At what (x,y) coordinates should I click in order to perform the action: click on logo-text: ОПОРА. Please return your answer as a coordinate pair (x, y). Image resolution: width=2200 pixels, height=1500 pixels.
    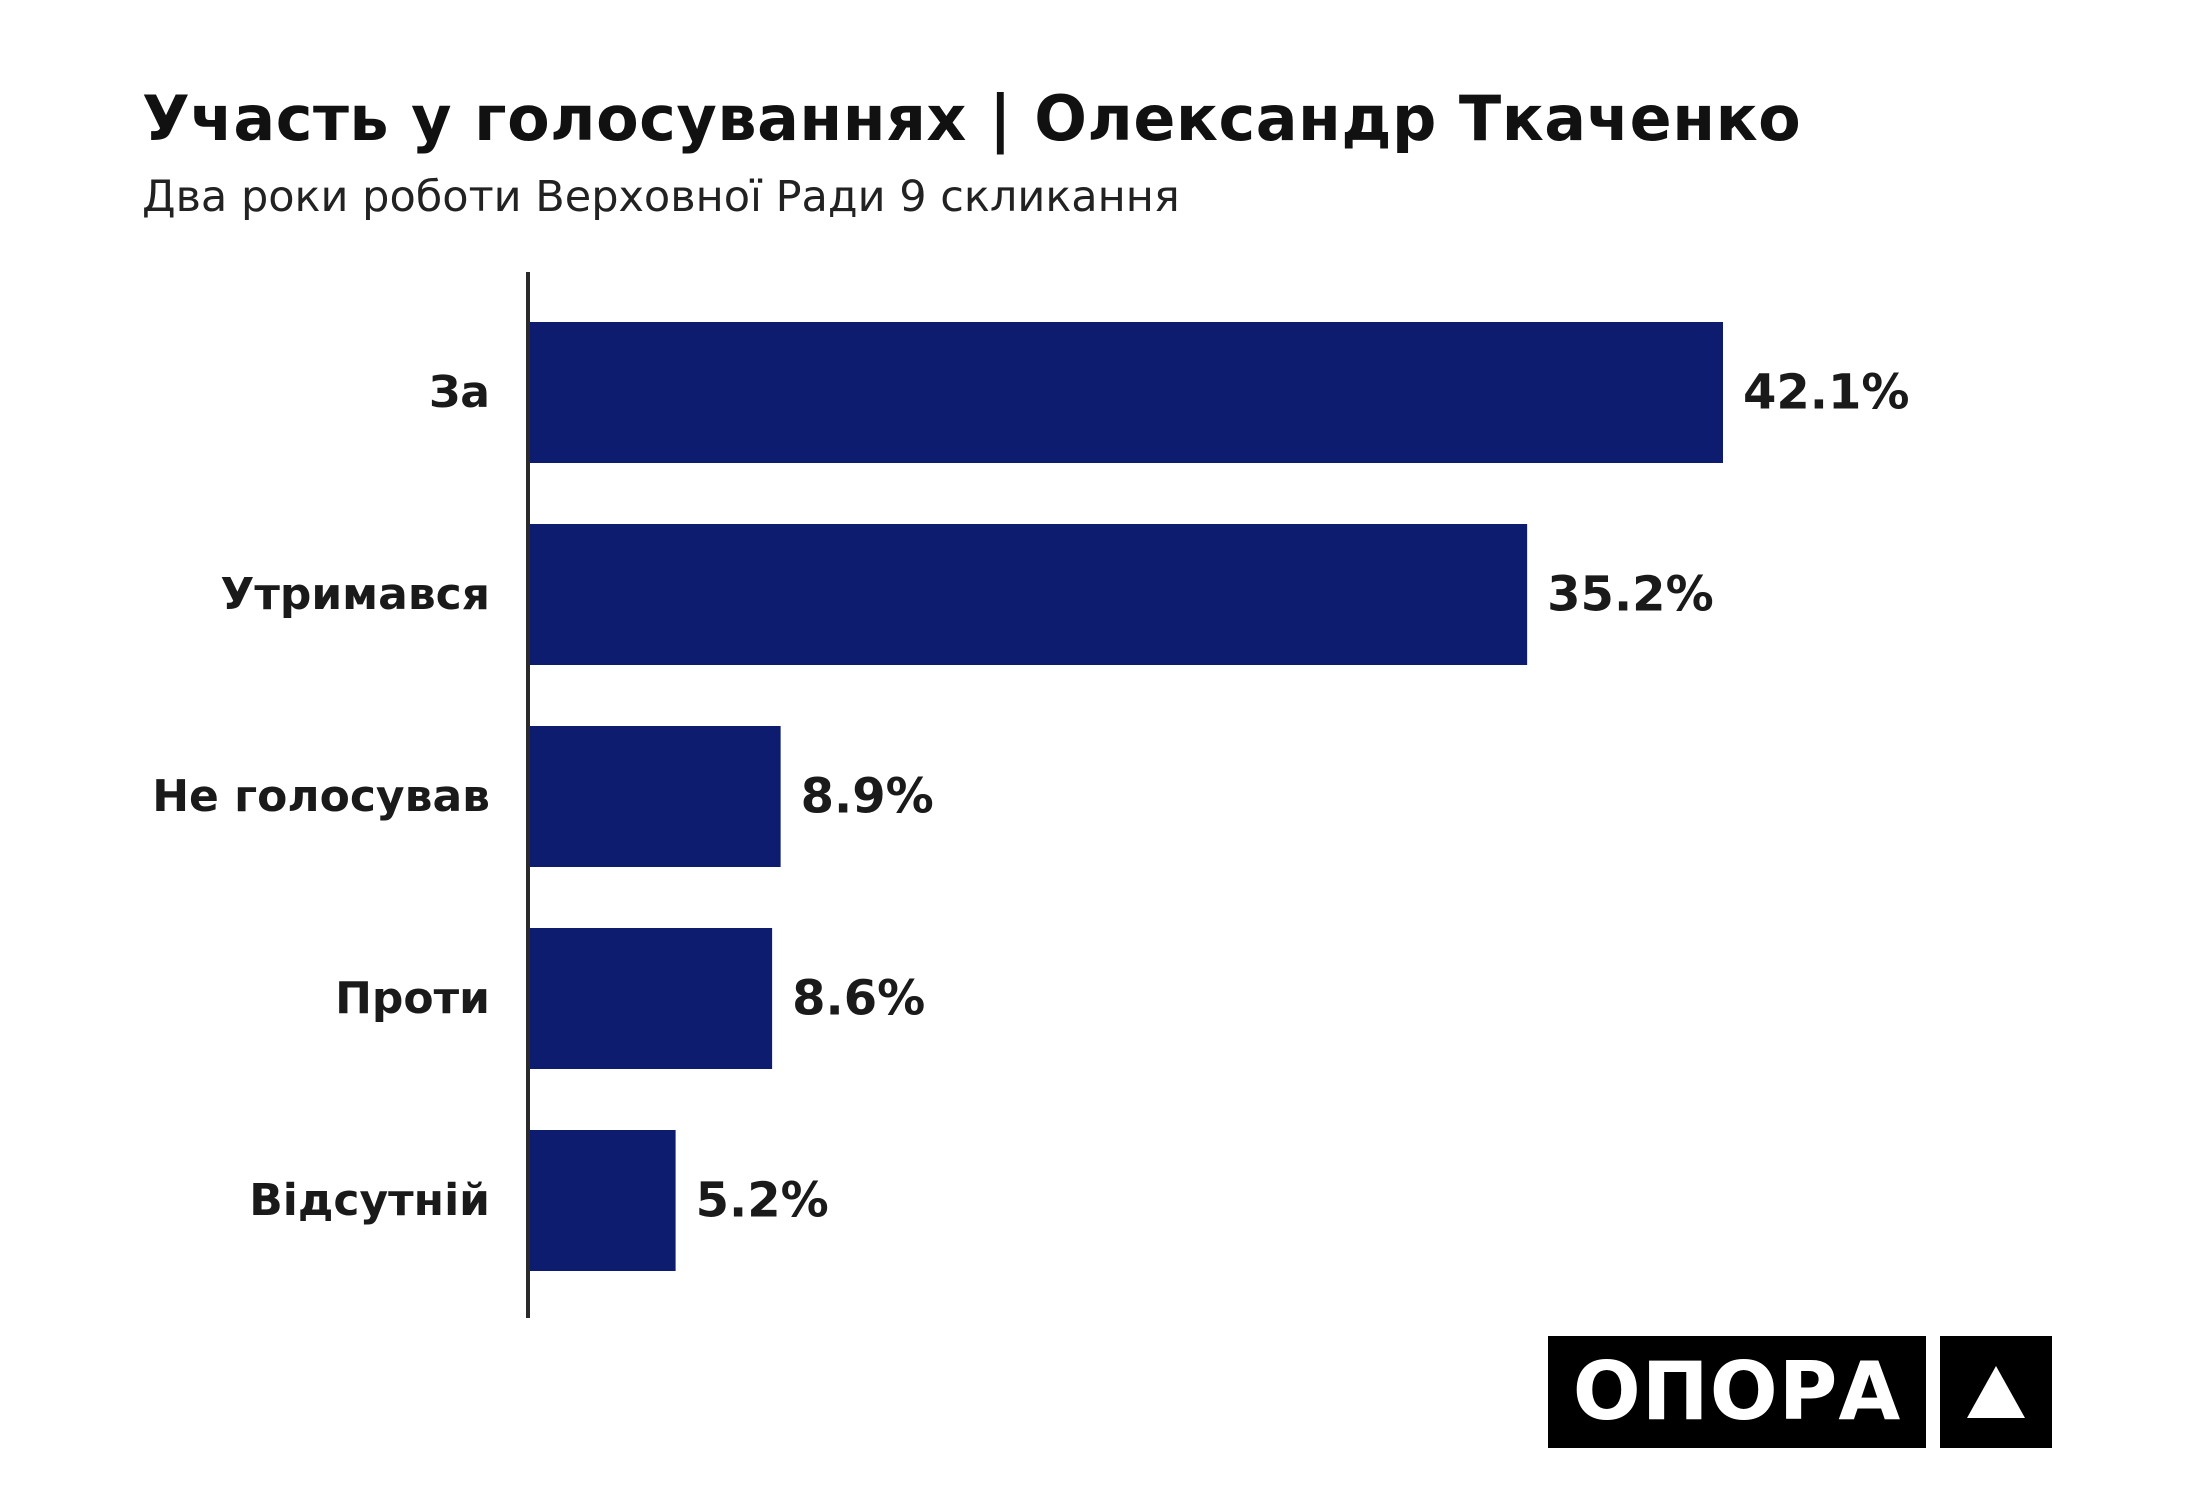
    Looking at the image, I should click on (1737, 1392).